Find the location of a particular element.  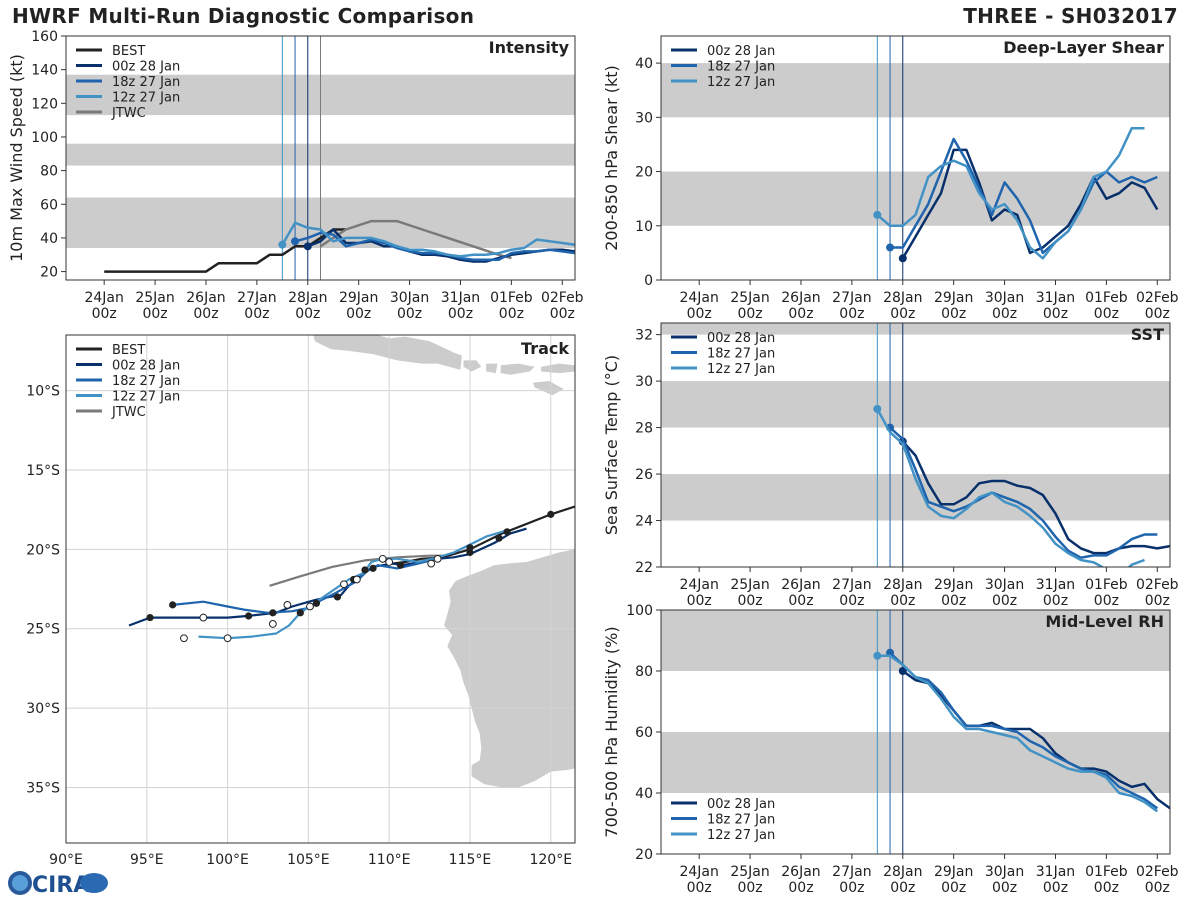

sst-frame is located at coordinates (915, 445).